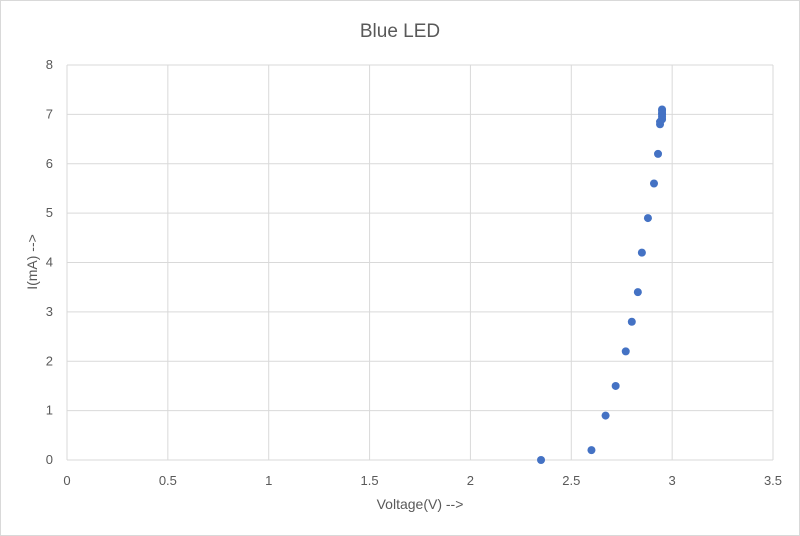 Image resolution: width=800 pixels, height=536 pixels. I want to click on y-tick-label: 1, so click(49, 410).